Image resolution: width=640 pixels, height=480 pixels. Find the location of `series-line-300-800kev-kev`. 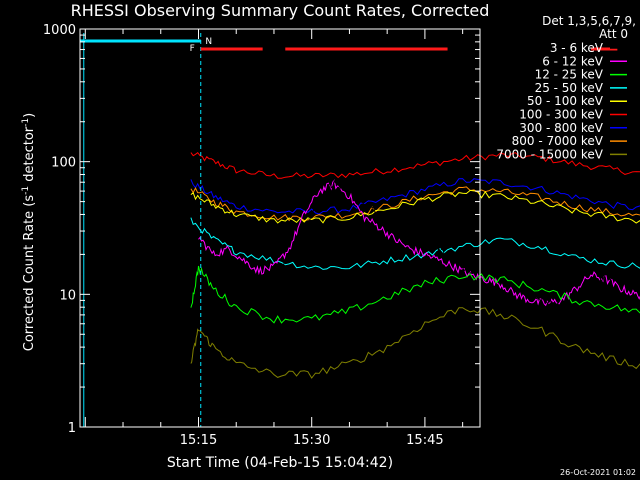

series-line-300-800kev-kev is located at coordinates (415, 196).